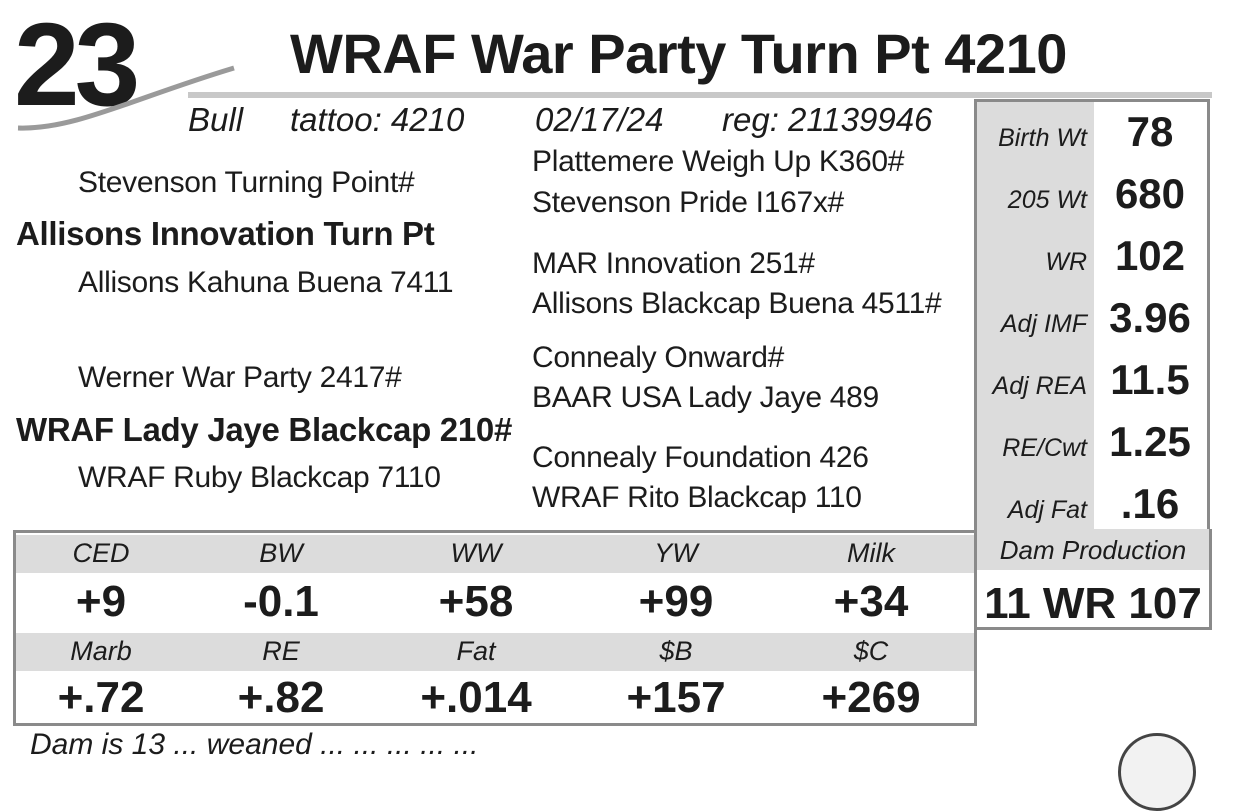 Image resolution: width=1245 pixels, height=811 pixels. Describe the element at coordinates (1042, 138) in the screenshot. I see `performance-label: Birth Wt` at that location.